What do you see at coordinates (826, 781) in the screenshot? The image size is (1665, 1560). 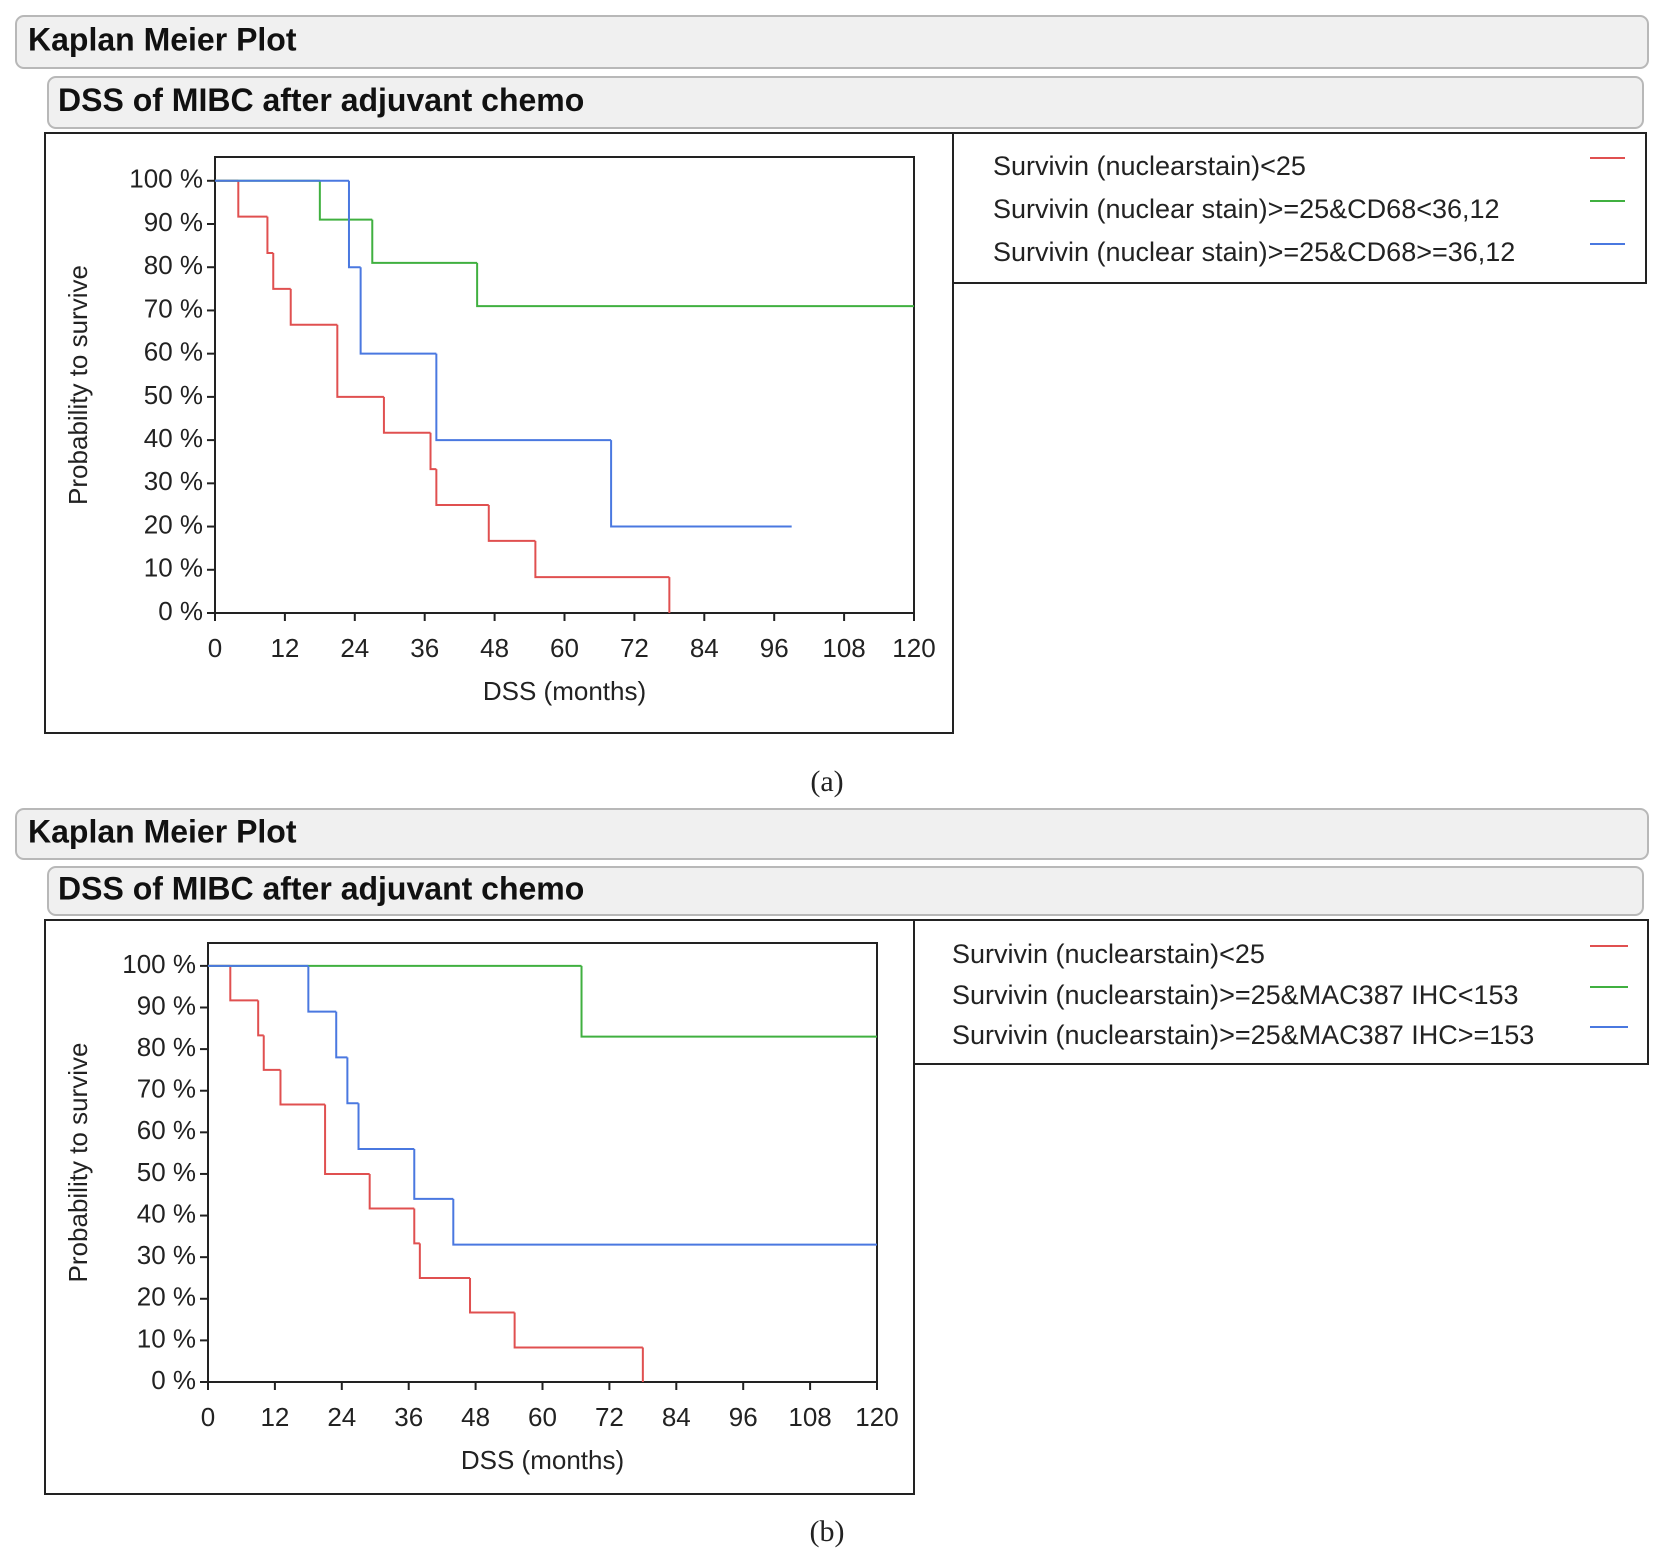 I see `caption: (a)` at bounding box center [826, 781].